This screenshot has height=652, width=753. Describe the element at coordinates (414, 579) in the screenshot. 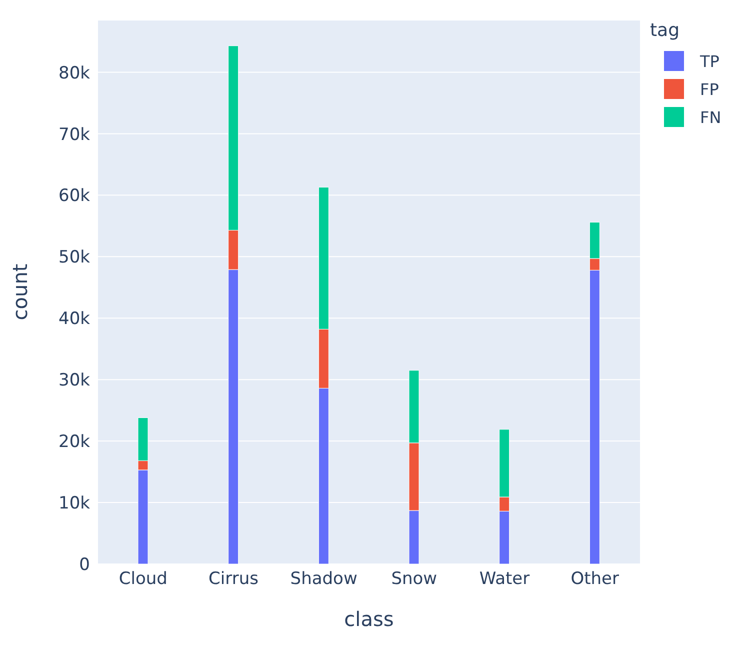

I see `x-tick-label: Snow` at that location.